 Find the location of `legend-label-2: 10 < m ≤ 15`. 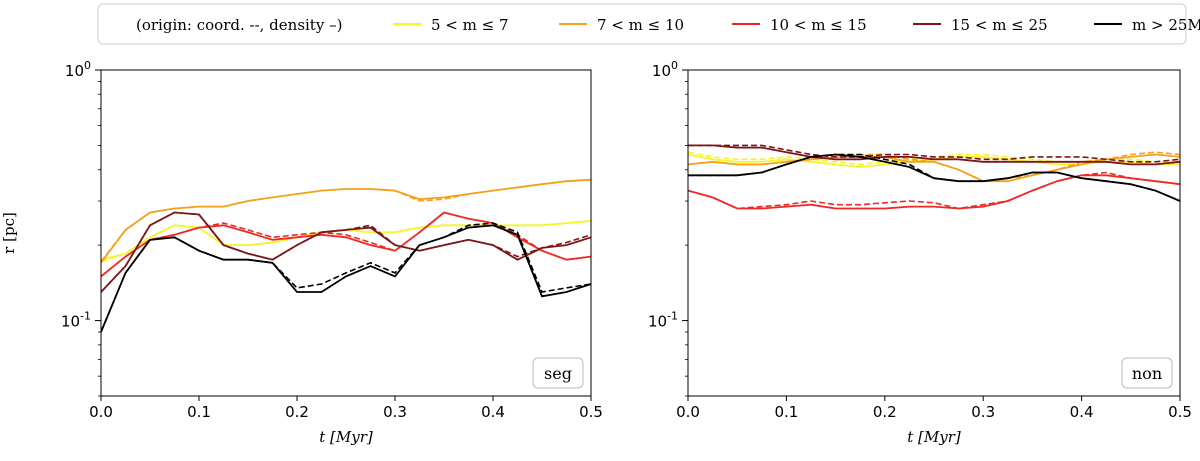

legend-label-2: 10 < m ≤ 15 is located at coordinates (818, 25).